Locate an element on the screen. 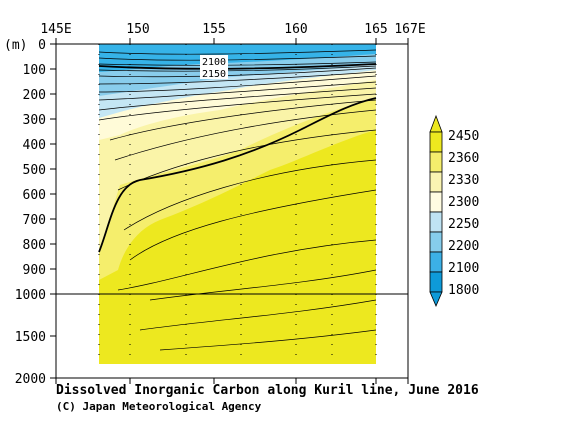  colorbar-label: 2360 is located at coordinates (463, 158).